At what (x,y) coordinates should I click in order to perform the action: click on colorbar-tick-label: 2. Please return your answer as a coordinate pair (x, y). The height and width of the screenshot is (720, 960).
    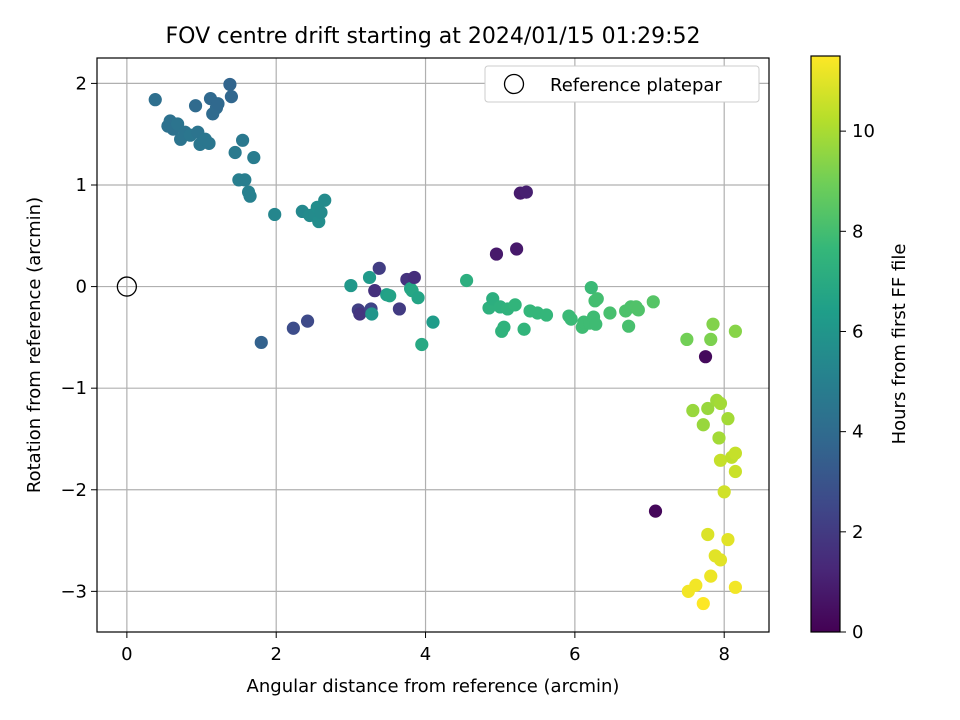
    Looking at the image, I should click on (857, 532).